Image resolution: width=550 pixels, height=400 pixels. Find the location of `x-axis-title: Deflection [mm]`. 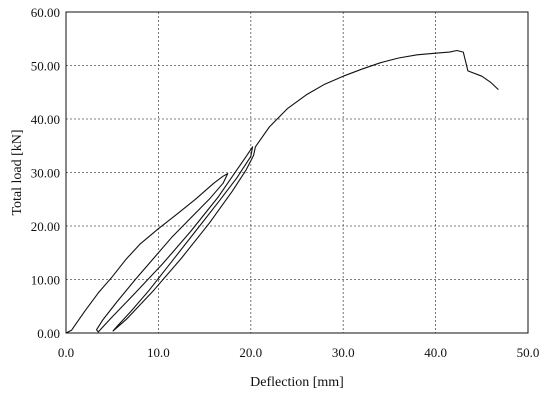

x-axis-title: Deflection [mm] is located at coordinates (297, 382).